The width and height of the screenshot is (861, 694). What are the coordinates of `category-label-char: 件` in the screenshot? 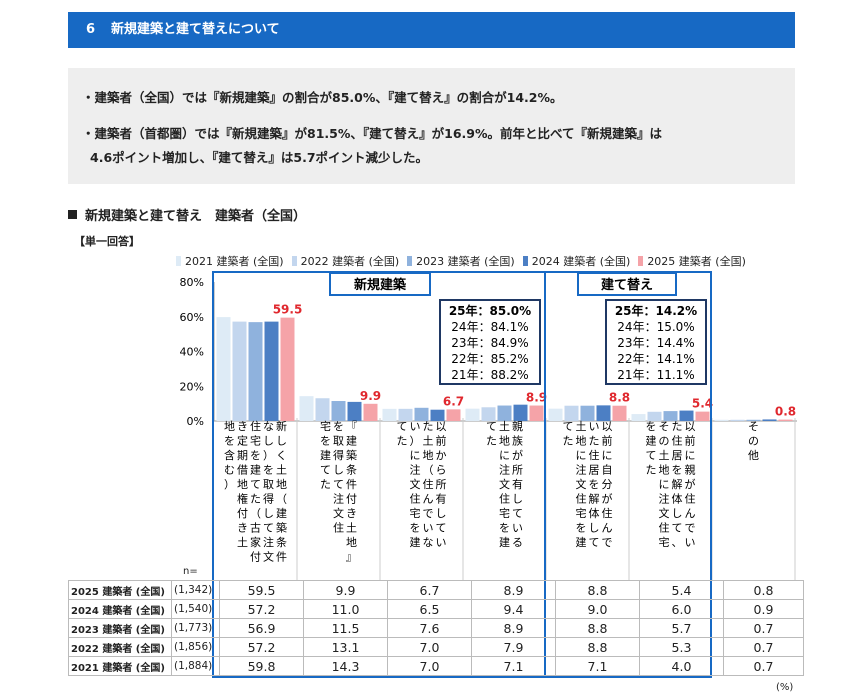 It's located at (351, 484).